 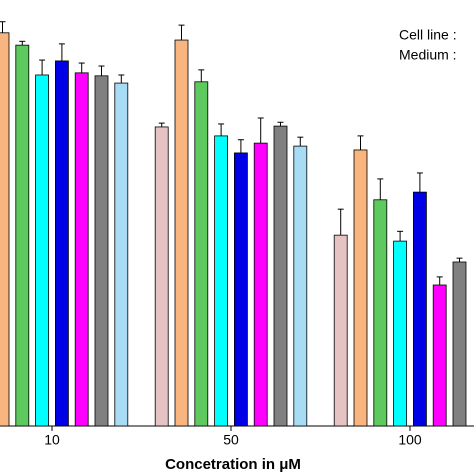 I want to click on x-tick-label: 50, so click(x=231, y=440).